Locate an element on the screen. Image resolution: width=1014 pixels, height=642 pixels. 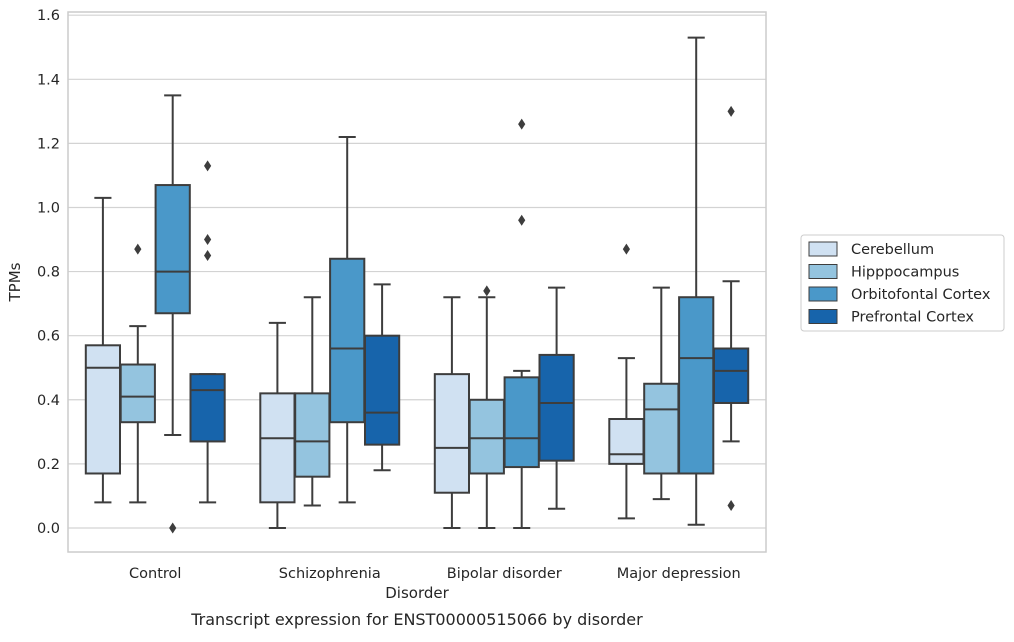
y-tick-label: 0.8 is located at coordinates (48, 273).